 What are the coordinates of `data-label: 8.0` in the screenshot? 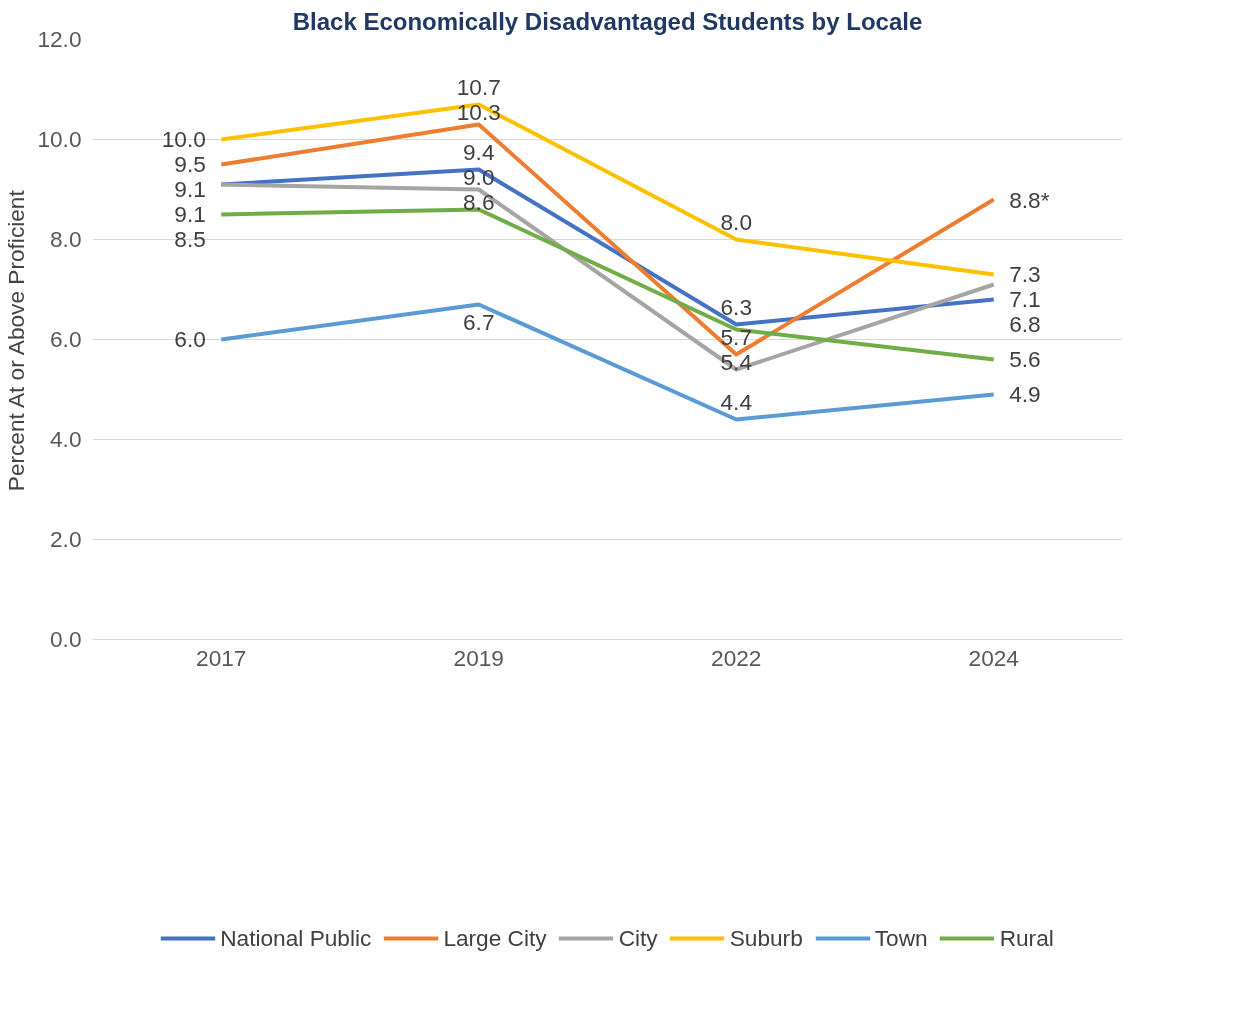 It's located at (736, 221).